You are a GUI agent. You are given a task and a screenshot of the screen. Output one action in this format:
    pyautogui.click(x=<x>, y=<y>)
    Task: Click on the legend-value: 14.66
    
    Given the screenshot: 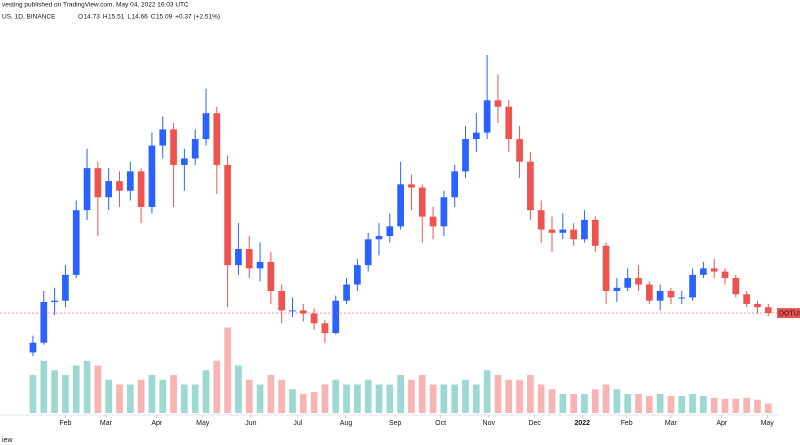 What is the action you would take?
    pyautogui.click(x=139, y=17)
    